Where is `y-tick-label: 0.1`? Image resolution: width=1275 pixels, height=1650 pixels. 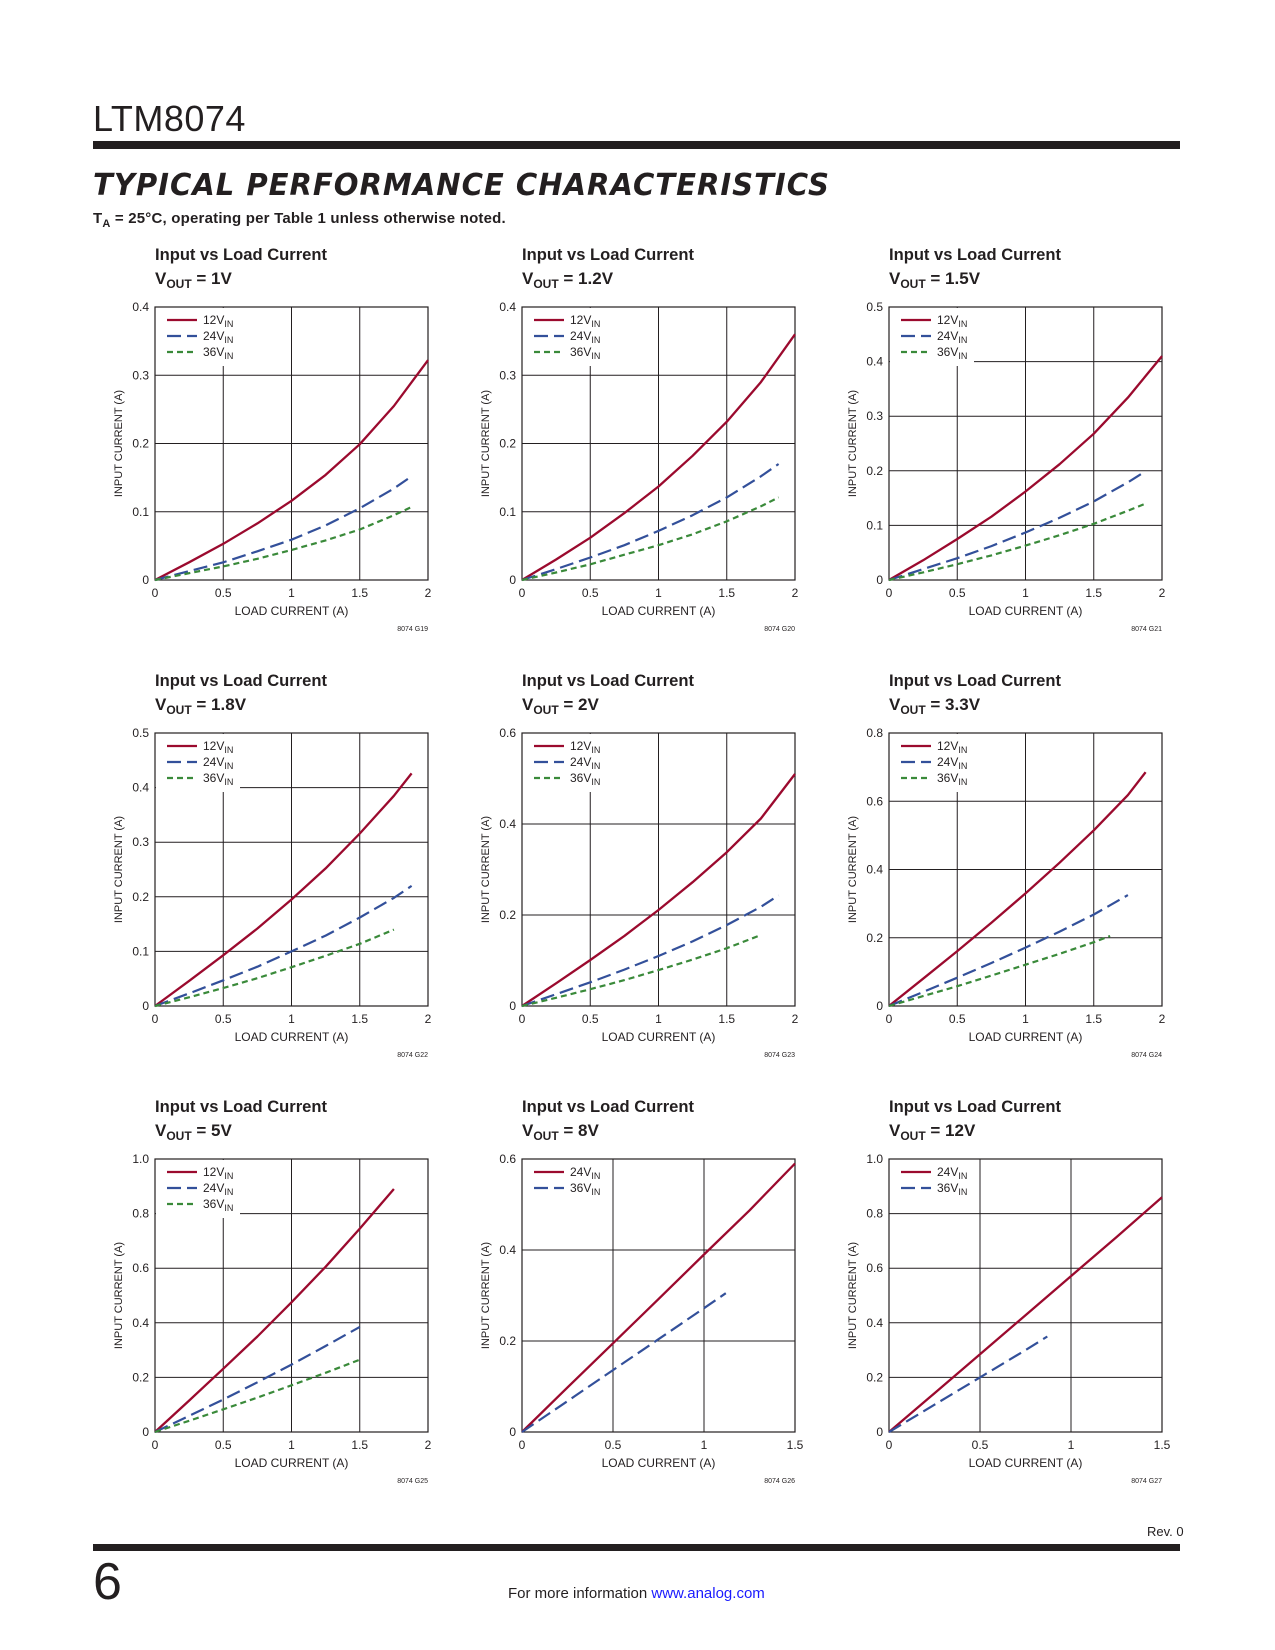 y-tick-label: 0.1 is located at coordinates (140, 951).